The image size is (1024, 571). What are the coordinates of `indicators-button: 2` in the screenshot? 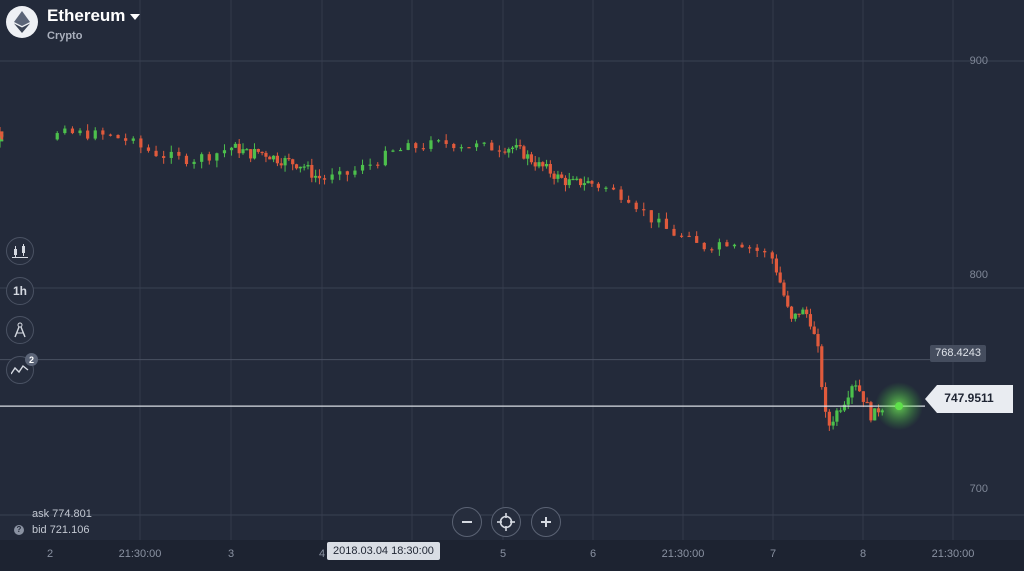 It's located at (22, 368).